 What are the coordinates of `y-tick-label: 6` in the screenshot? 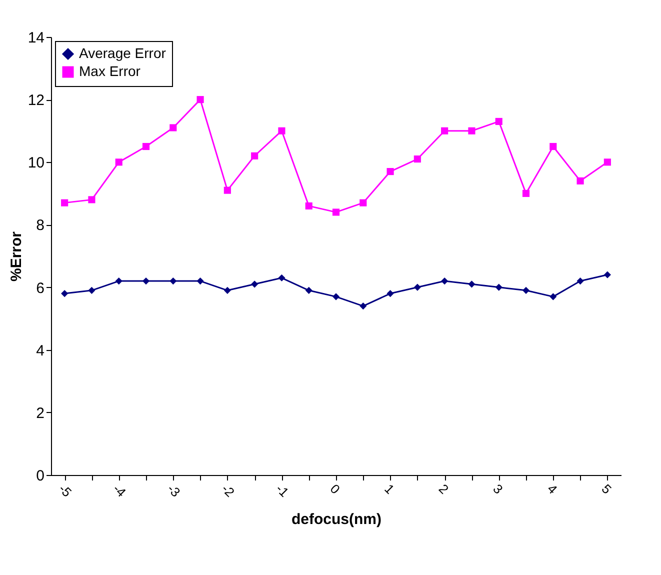 It's located at (40, 288).